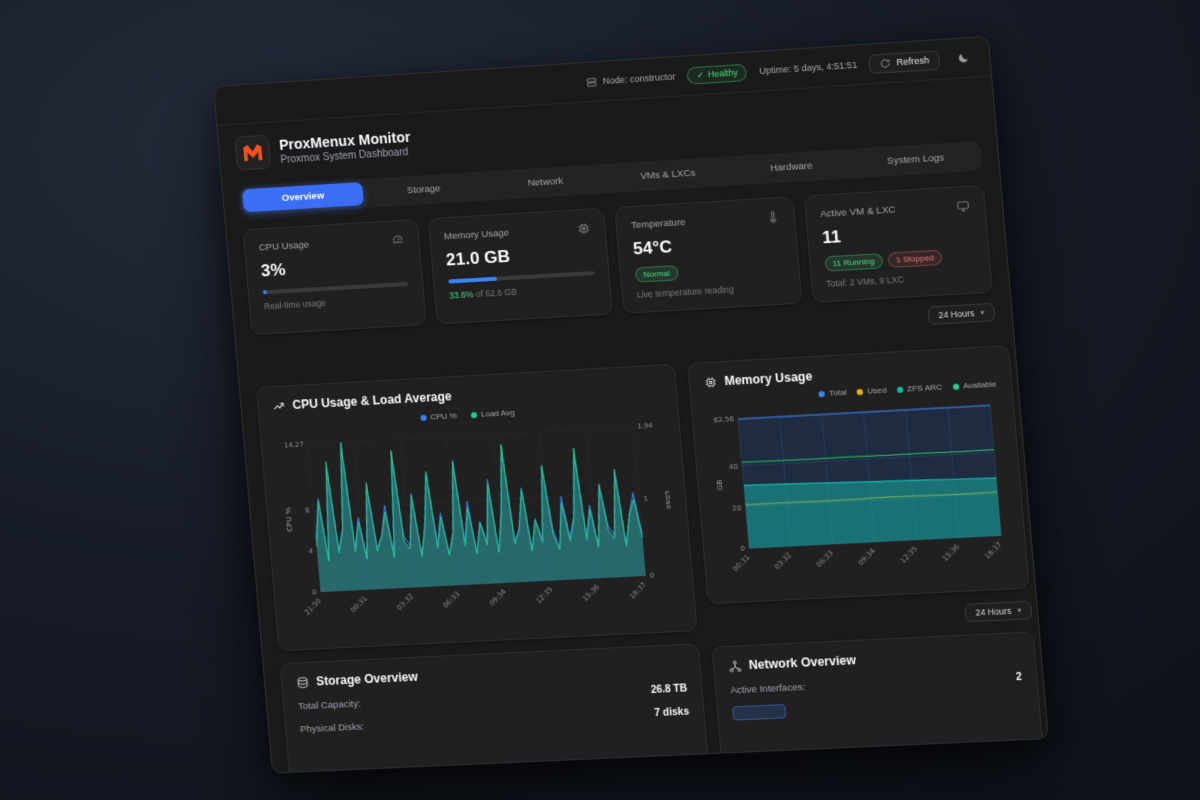  I want to click on cpu-progress-fill, so click(265, 292).